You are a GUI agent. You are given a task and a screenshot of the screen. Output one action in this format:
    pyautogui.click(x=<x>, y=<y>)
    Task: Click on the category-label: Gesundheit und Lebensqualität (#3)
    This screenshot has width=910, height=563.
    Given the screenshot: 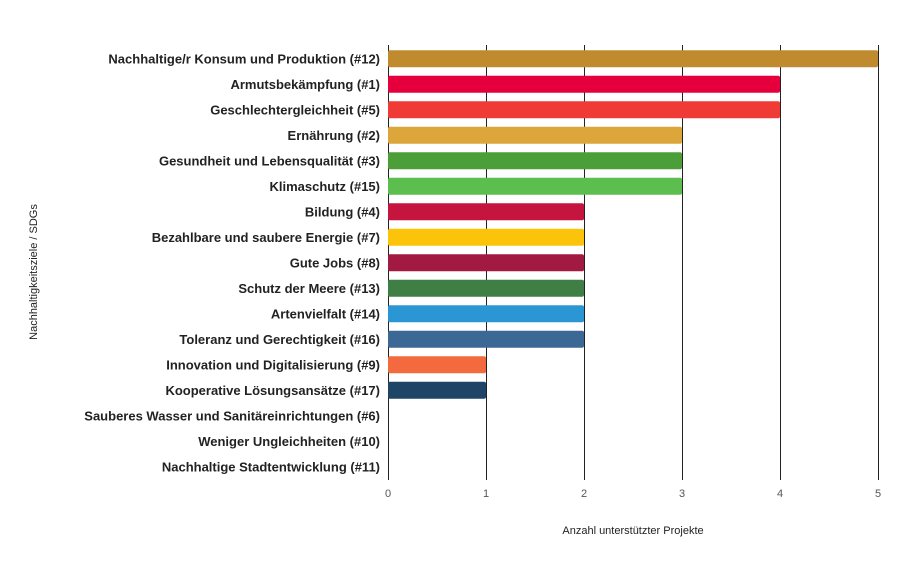 What is the action you would take?
    pyautogui.click(x=269, y=160)
    